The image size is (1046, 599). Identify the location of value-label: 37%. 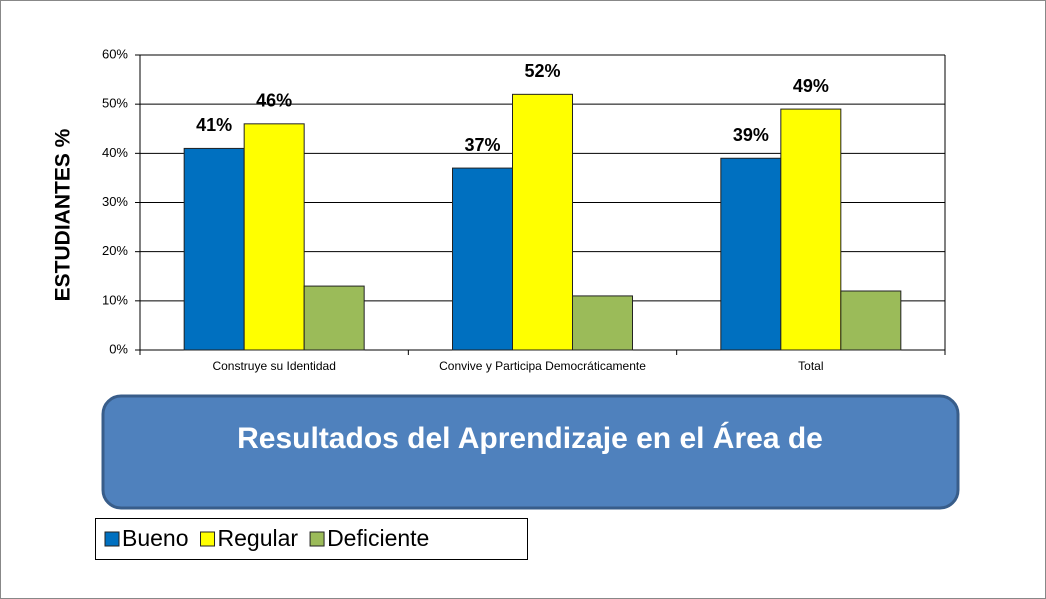
(482, 145).